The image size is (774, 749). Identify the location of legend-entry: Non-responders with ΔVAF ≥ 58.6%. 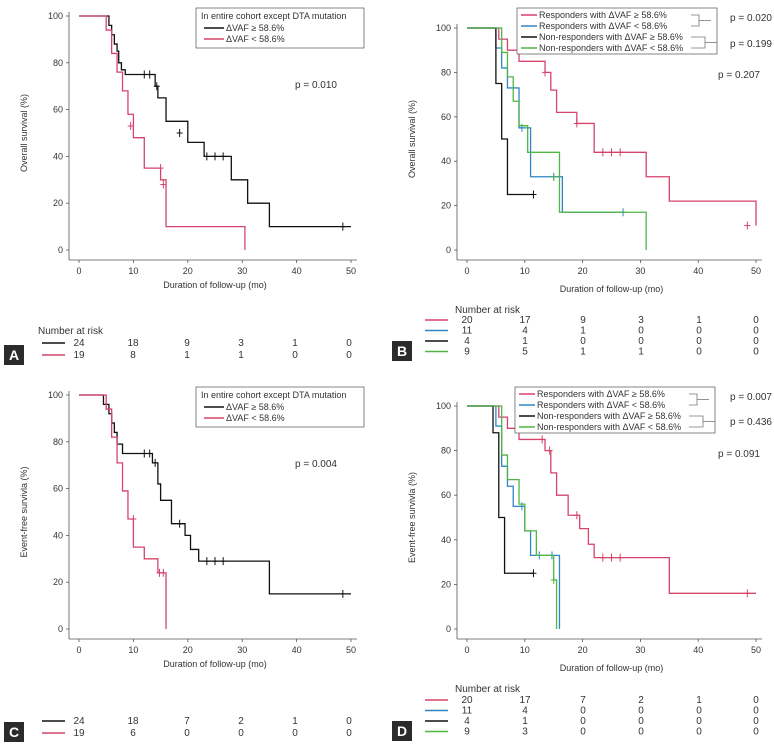
(611, 37).